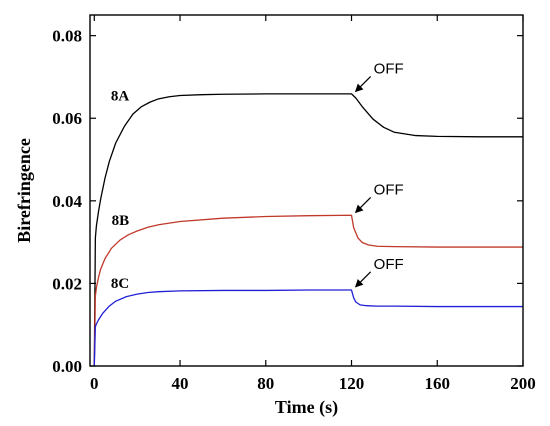 Image resolution: width=550 pixels, height=426 pixels. What do you see at coordinates (265, 383) in the screenshot?
I see `x-tick-label: 80` at bounding box center [265, 383].